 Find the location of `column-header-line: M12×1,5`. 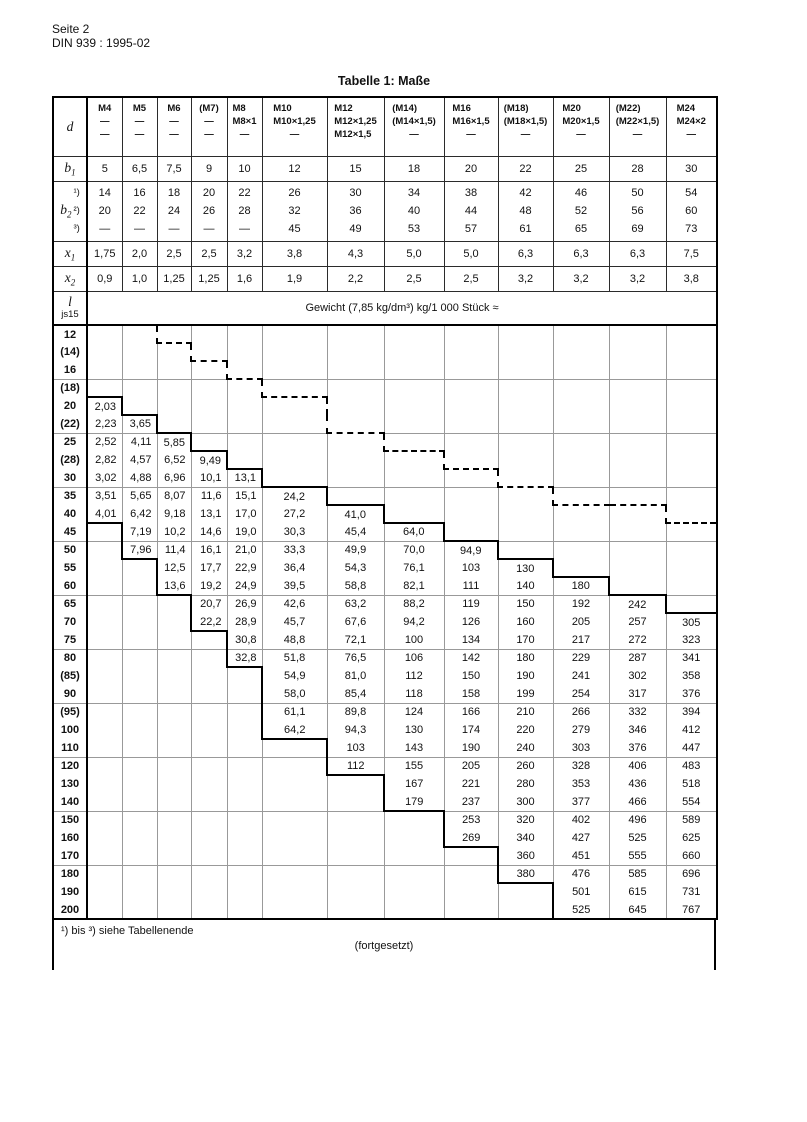

column-header-line: M12×1,5 is located at coordinates (353, 134).